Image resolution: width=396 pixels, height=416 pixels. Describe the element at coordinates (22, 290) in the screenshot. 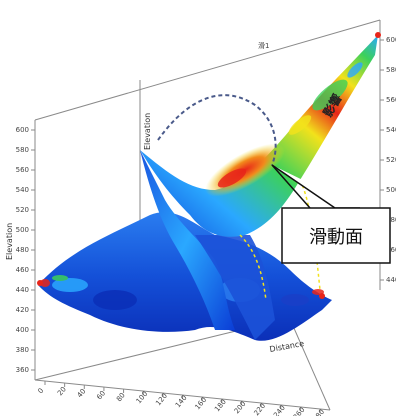

I see `left-axis-tick-label: 440` at that location.